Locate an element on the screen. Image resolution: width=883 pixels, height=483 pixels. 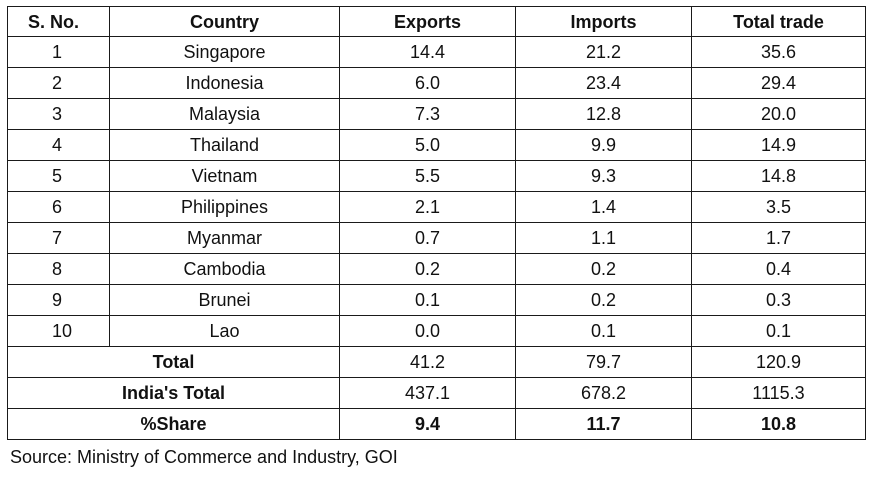
row-imports: 0.1 is located at coordinates (603, 331).